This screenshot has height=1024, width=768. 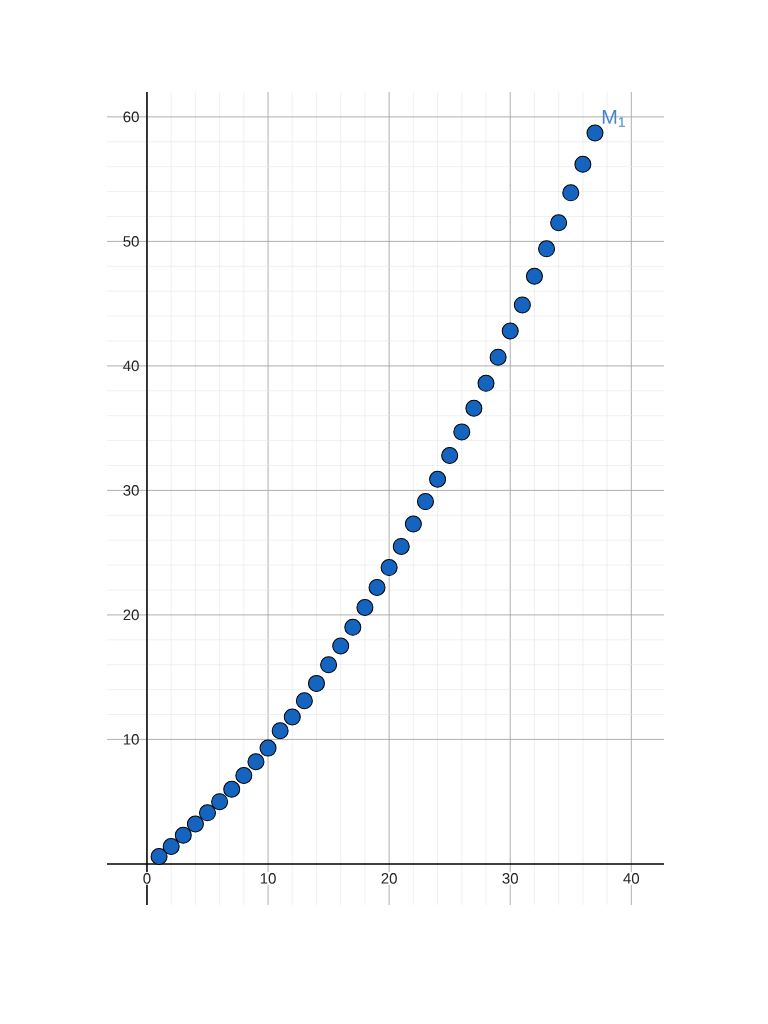 I want to click on y-tick-label: 60, so click(x=131, y=117).